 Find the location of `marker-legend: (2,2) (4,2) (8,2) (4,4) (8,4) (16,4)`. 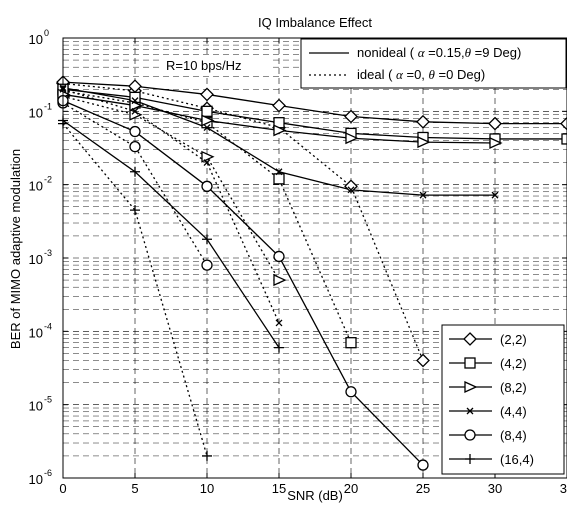

marker-legend: (2,2) (4,2) (8,2) (4,4) (8,4) (16,4) is located at coordinates (503, 399).